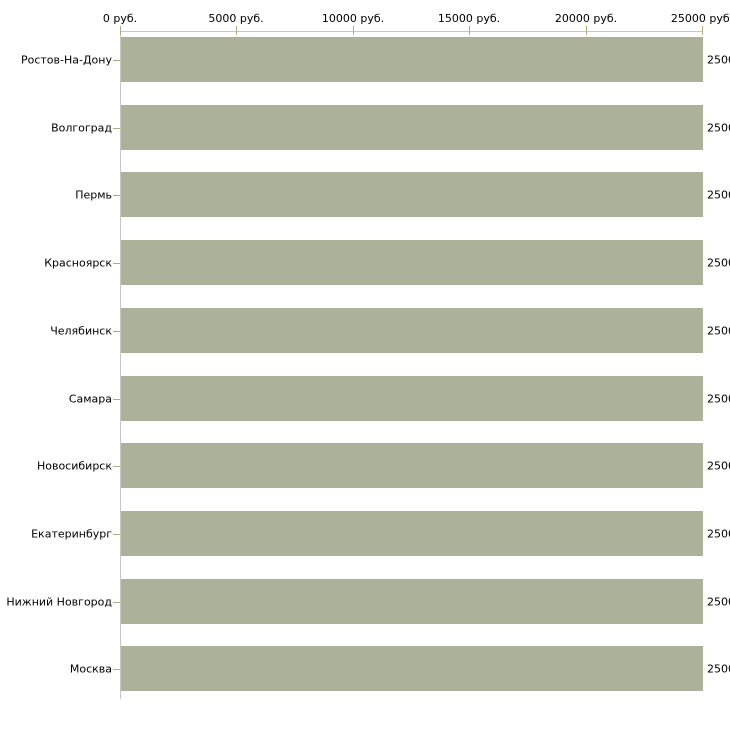 The height and width of the screenshot is (730, 730). I want to click on x-axis-tick-label: 5000 руб., so click(236, 18).